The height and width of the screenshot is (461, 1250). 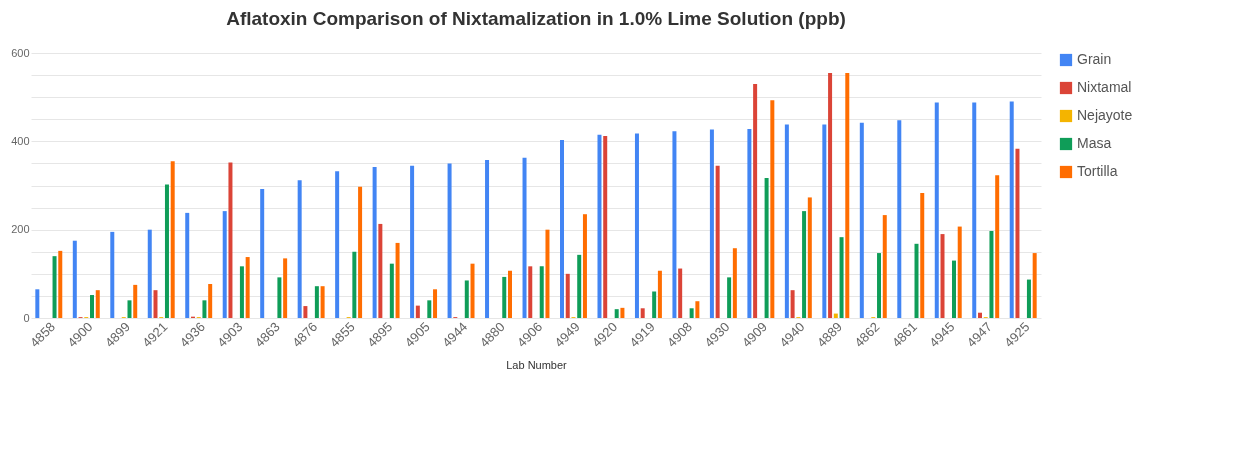 What do you see at coordinates (20, 229) in the screenshot?
I see `y-tick-label: 200` at bounding box center [20, 229].